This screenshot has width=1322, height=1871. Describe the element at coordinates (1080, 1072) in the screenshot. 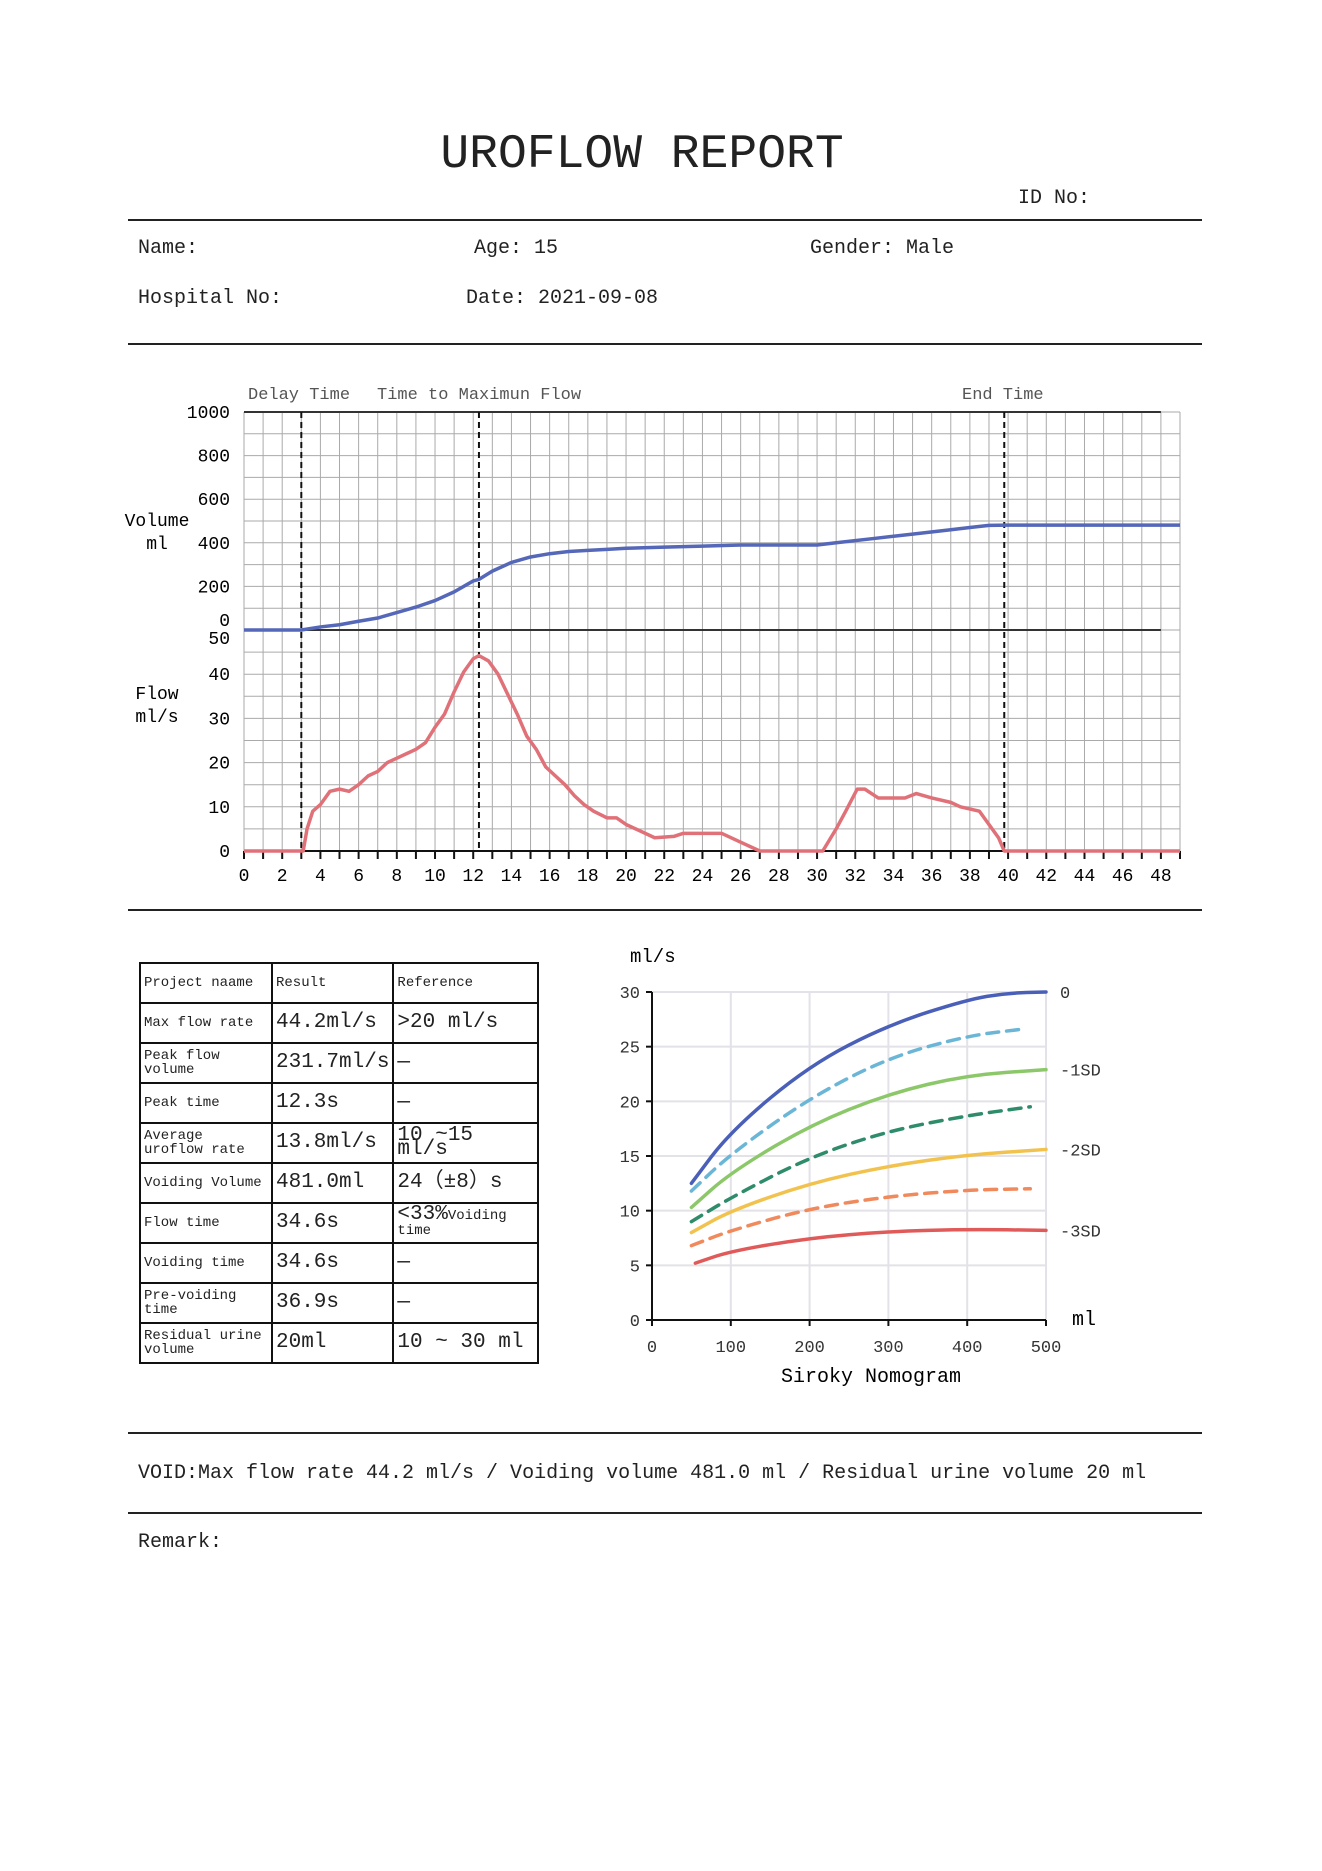

I see `curve-label: -1SD` at that location.